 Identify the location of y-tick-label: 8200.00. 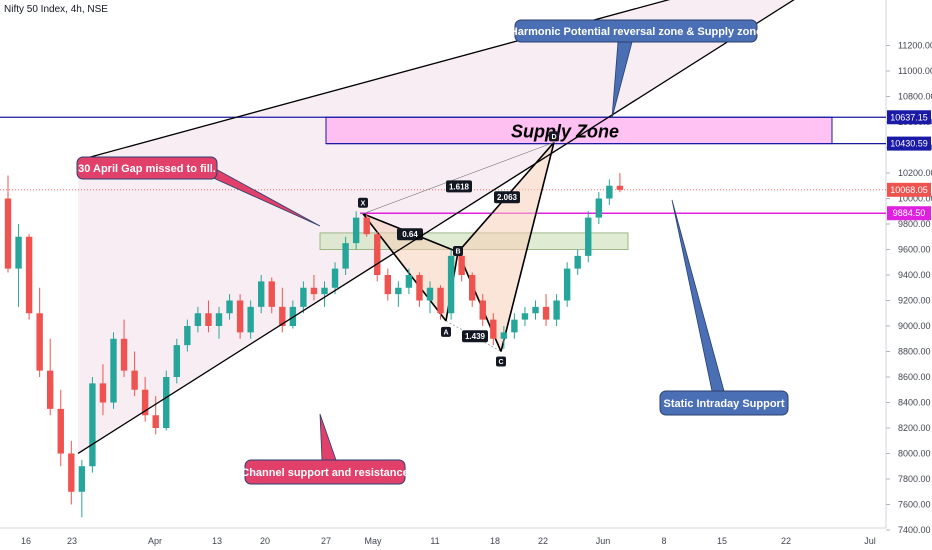
(914, 428).